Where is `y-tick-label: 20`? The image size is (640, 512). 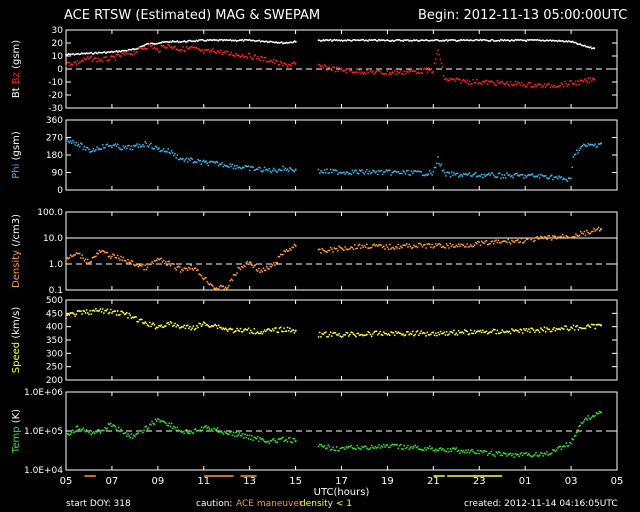 y-tick-label: 20 is located at coordinates (58, 44).